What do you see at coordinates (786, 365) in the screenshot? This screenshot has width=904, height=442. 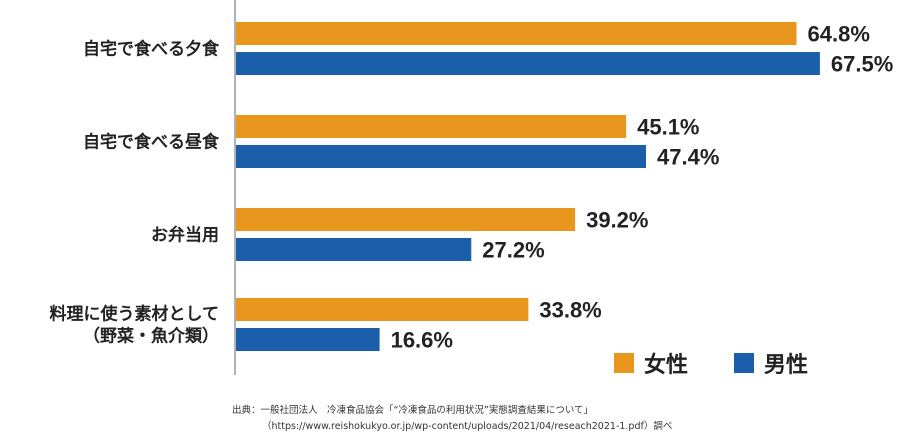 I see `legend-label-series1: 男性` at bounding box center [786, 365].